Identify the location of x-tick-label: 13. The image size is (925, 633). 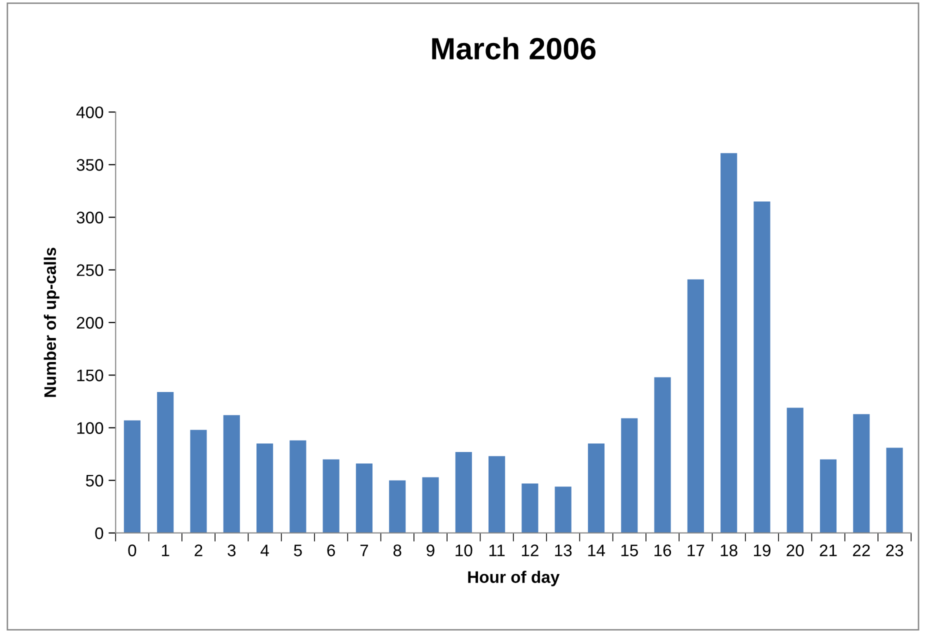
(563, 550).